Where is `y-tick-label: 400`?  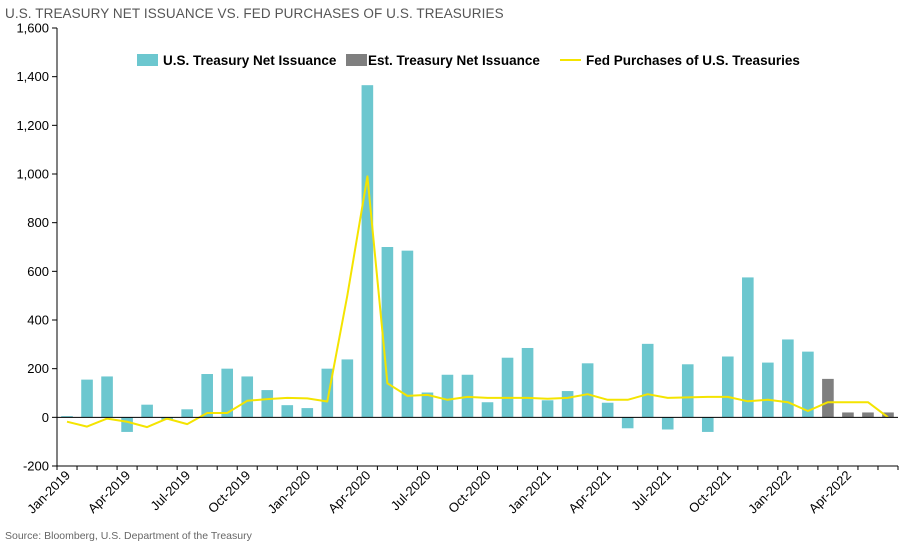 y-tick-label: 400 is located at coordinates (38, 320).